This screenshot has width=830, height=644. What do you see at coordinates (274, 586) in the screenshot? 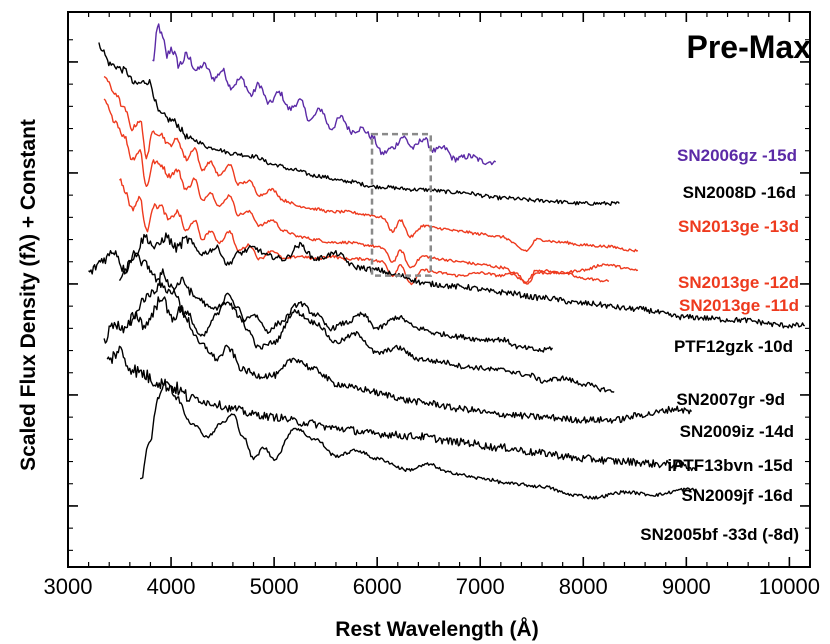
I see `x-tick-label: 5000` at bounding box center [274, 586].